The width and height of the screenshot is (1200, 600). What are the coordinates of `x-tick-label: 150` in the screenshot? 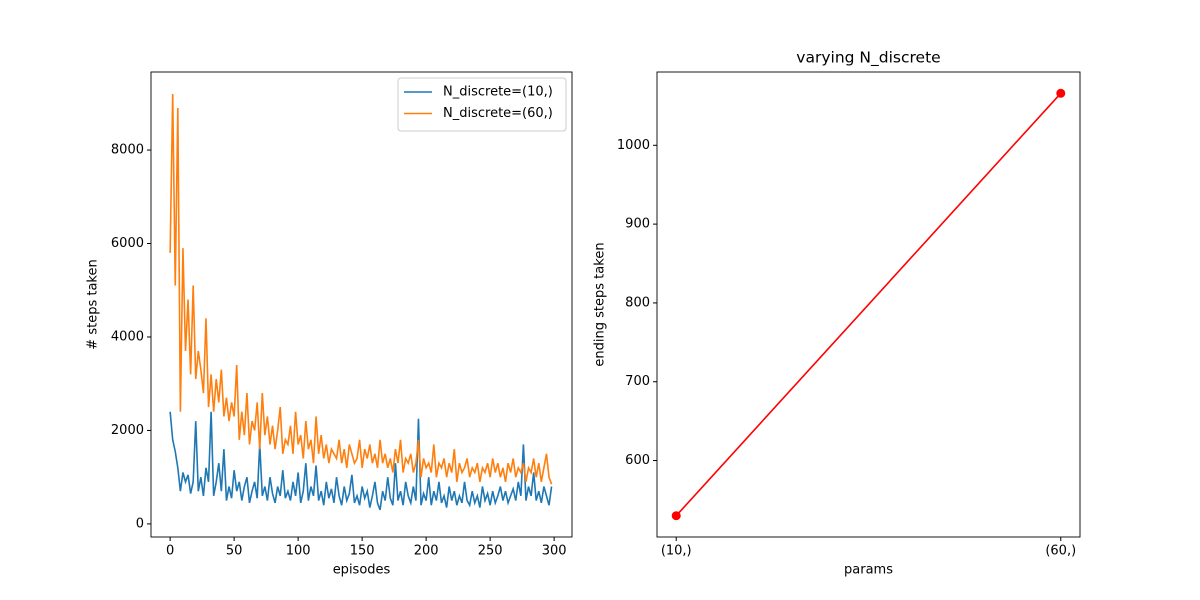 It's located at (362, 551).